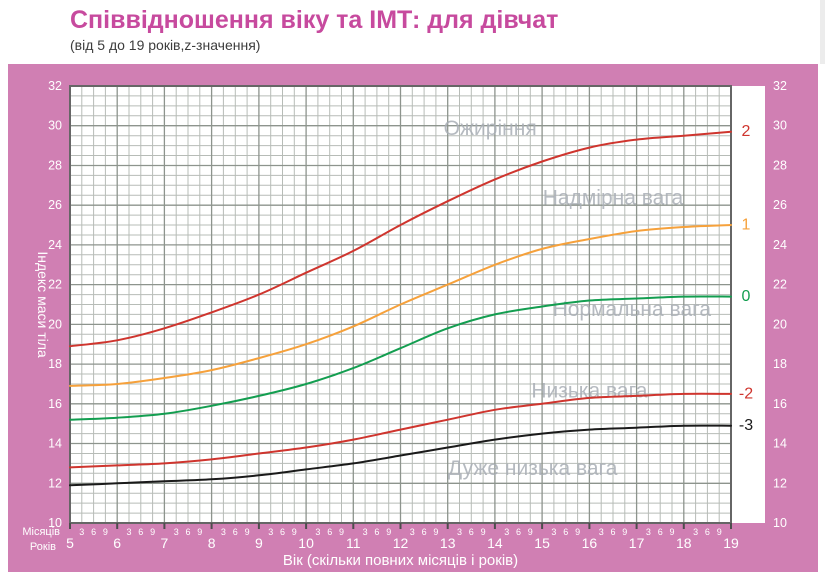 This screenshot has height=580, width=825. What do you see at coordinates (55, 324) in the screenshot?
I see `y-tick-left: 20` at bounding box center [55, 324].